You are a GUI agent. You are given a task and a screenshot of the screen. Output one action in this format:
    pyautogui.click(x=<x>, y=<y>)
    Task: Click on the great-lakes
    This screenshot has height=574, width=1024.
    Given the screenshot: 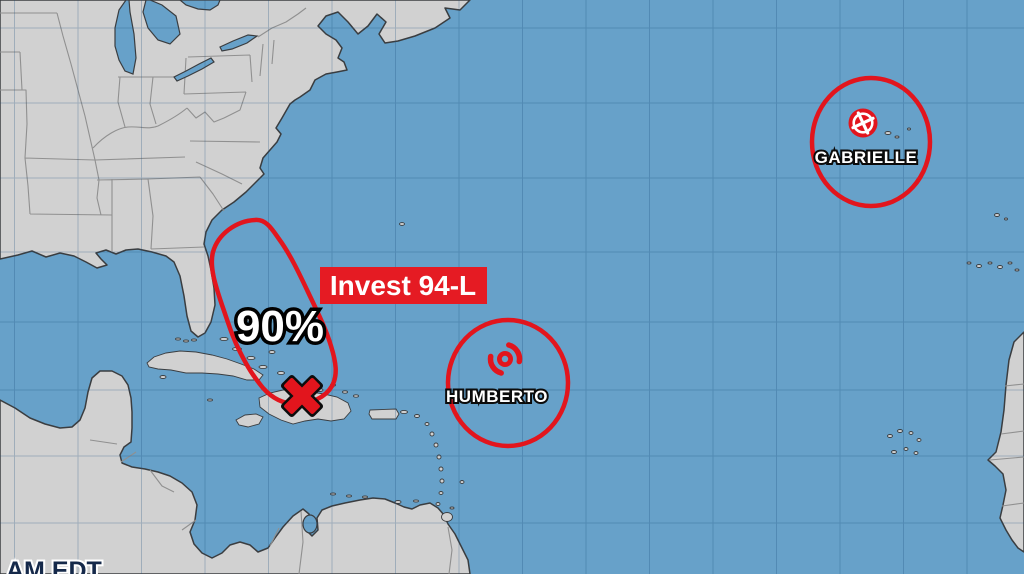 What is the action you would take?
    pyautogui.click(x=186, y=41)
    